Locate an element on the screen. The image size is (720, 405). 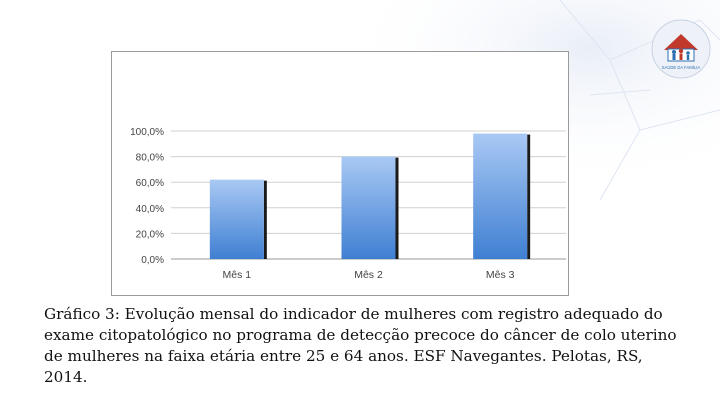
y-tick-label: 80,0% is located at coordinates (150, 158).